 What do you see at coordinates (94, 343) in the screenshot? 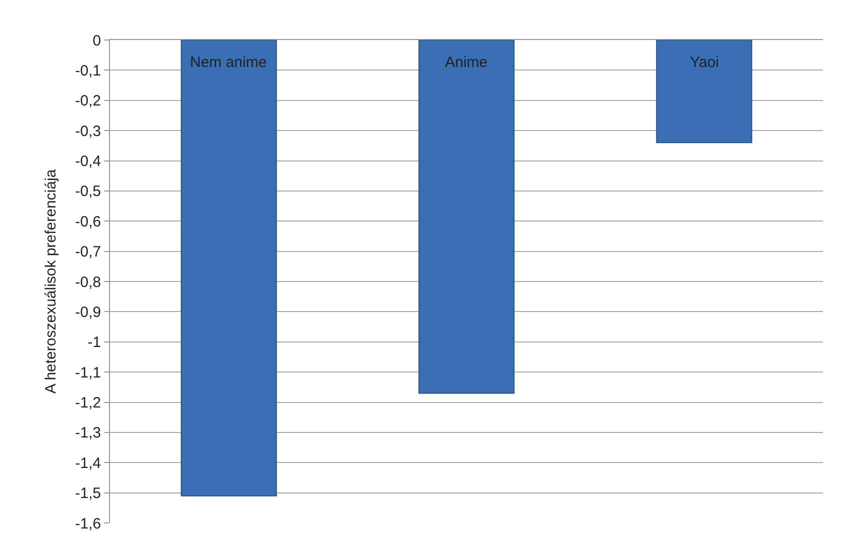
I see `y-tick-label: -1` at bounding box center [94, 343].